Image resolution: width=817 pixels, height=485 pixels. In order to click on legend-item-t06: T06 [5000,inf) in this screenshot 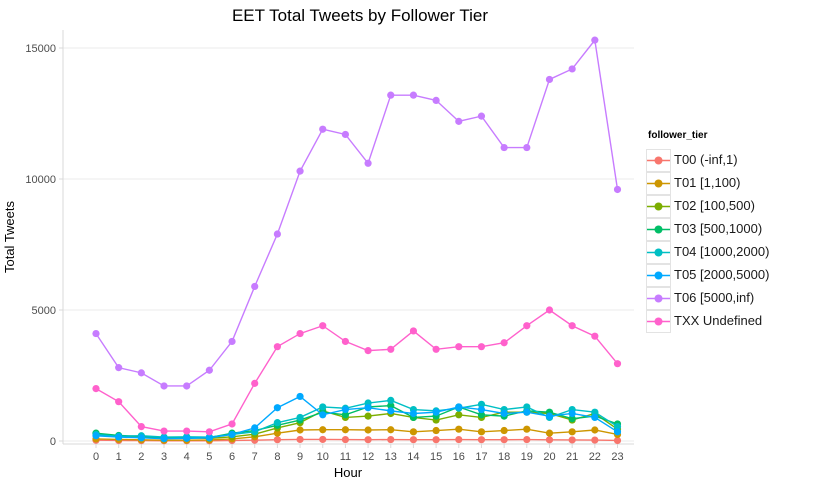, I will do `click(707, 298)`.